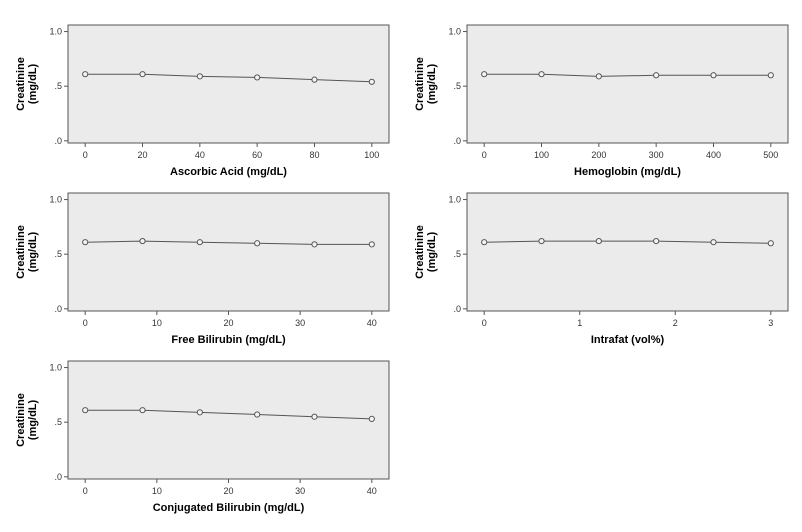 Image resolution: width=802 pixels, height=532 pixels. I want to click on x-tick-label: 400, so click(713, 155).